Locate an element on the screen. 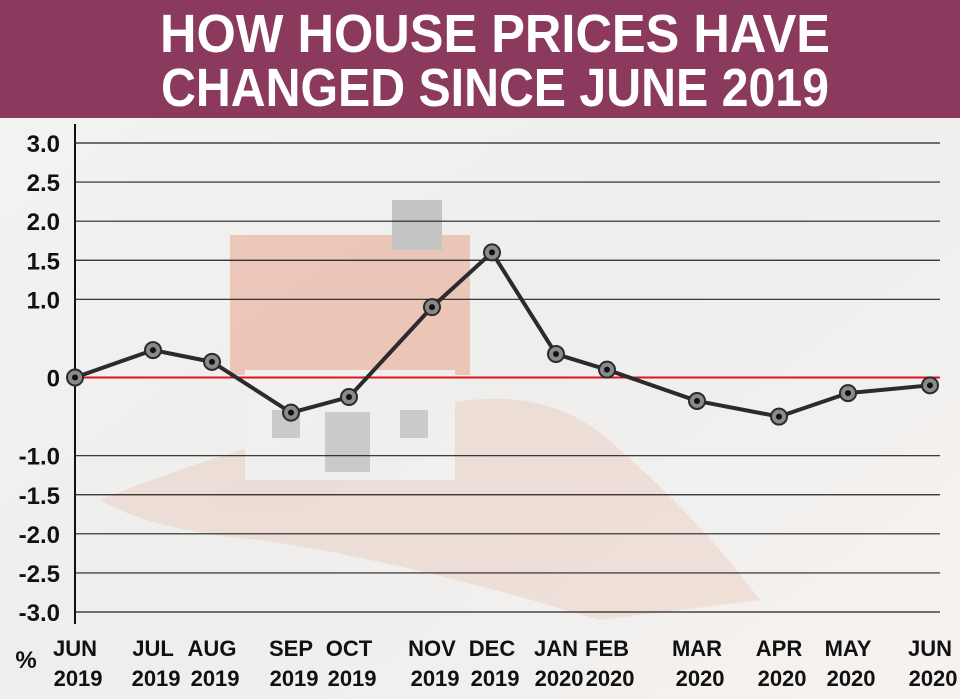 This screenshot has width=960, height=699. y-tick-label: 2.0 is located at coordinates (43, 222).